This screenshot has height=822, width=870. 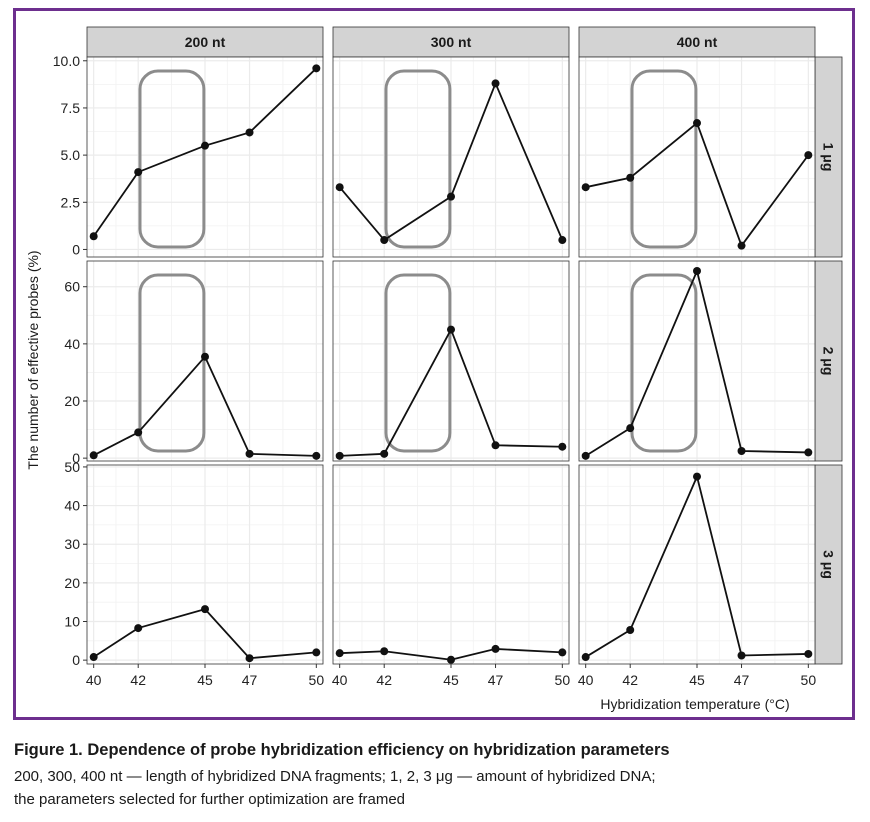 What do you see at coordinates (562, 652) in the screenshot?
I see `data-point-r3-c2-x50` at bounding box center [562, 652].